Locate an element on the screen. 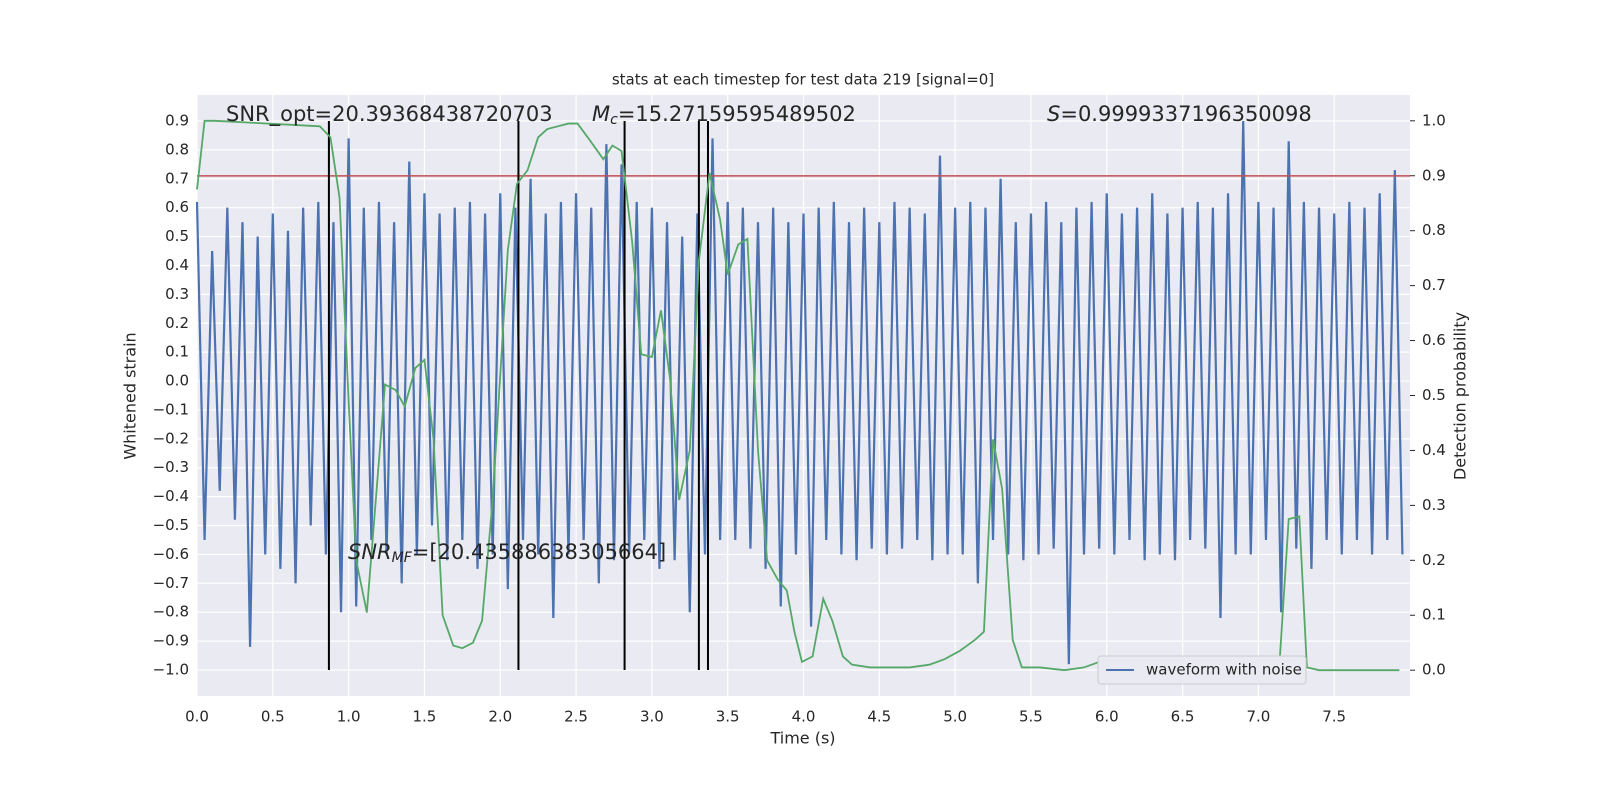 This screenshot has height=800, width=1600. x-axis-label: Time (s) is located at coordinates (802, 738).